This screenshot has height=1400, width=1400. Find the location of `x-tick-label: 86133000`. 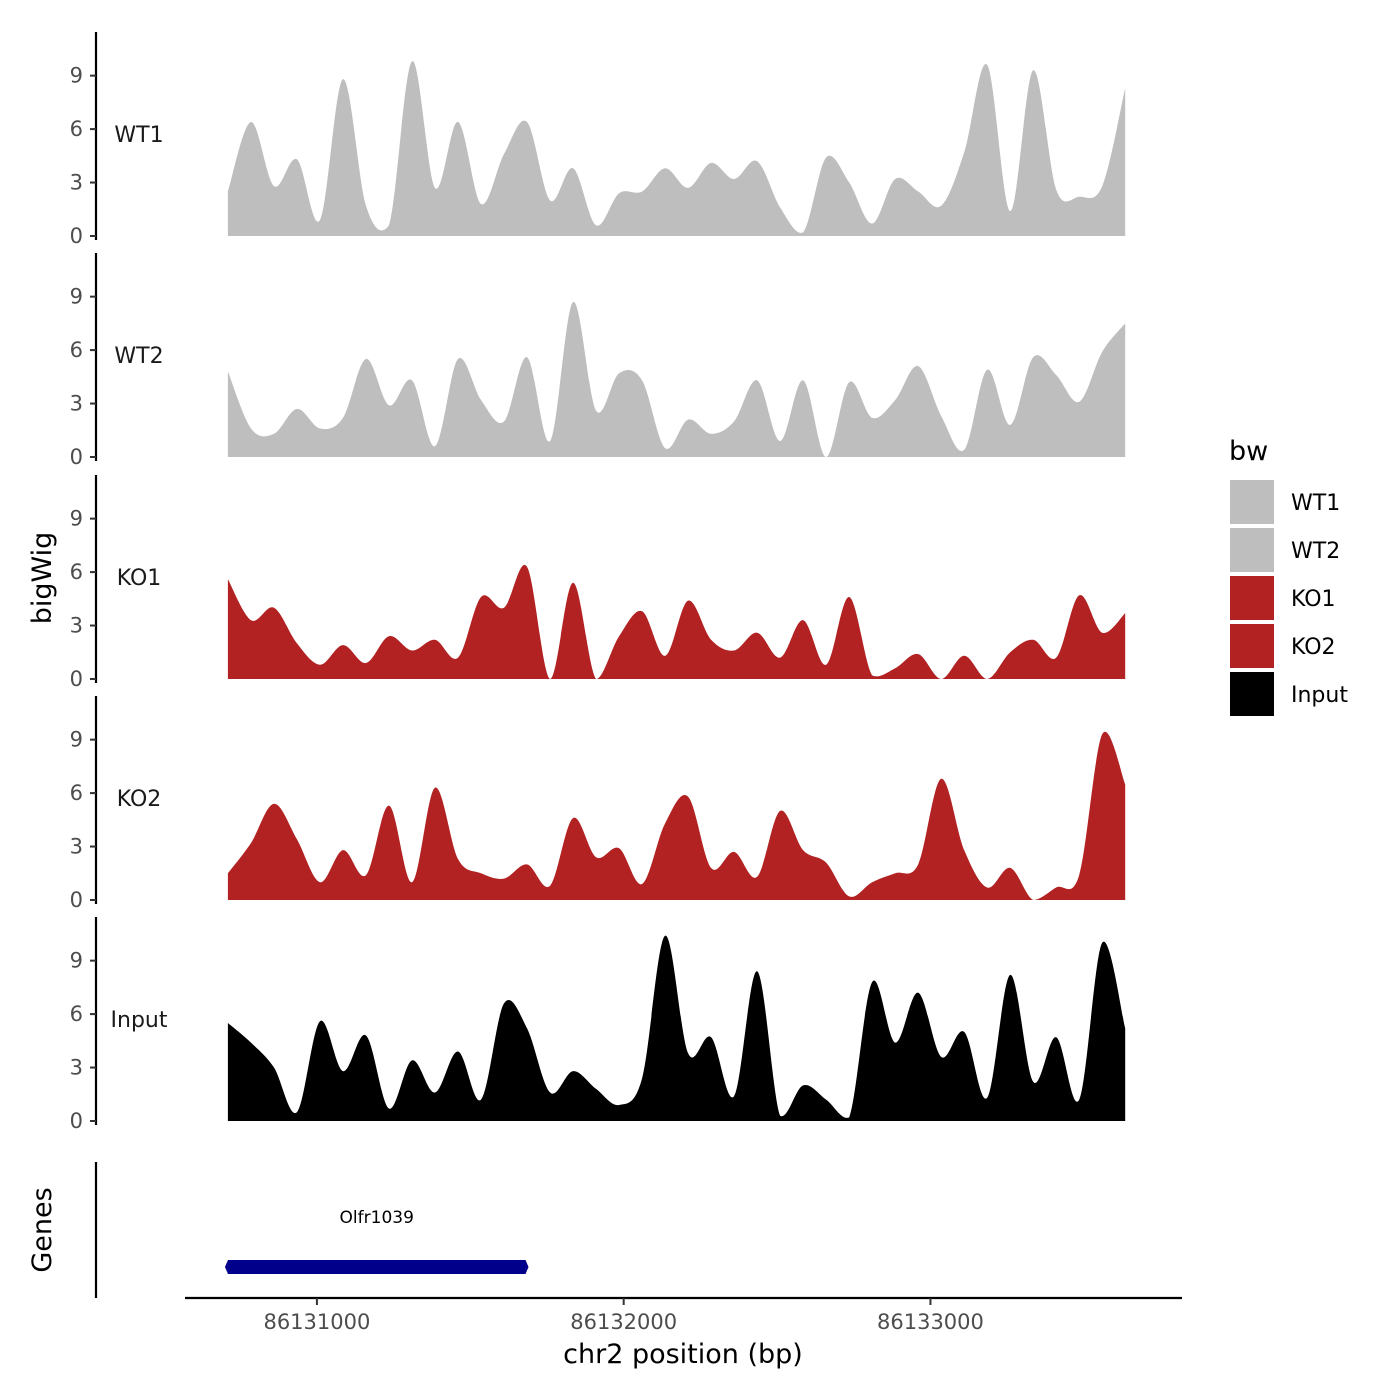

x-tick-label: 86133000 is located at coordinates (930, 1322).